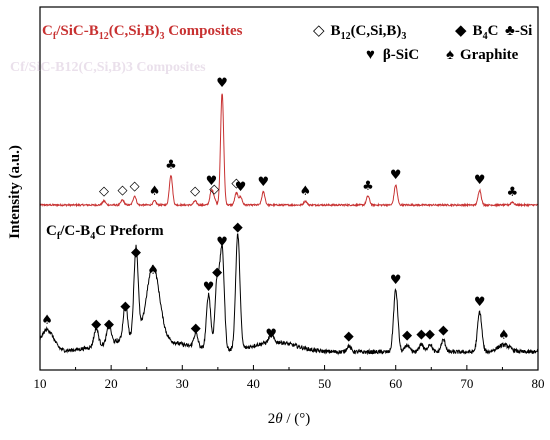 The image size is (550, 440). I want to click on x-axis-ticks: 10 20 30 40 50 60 70 80, so click(289, 378).